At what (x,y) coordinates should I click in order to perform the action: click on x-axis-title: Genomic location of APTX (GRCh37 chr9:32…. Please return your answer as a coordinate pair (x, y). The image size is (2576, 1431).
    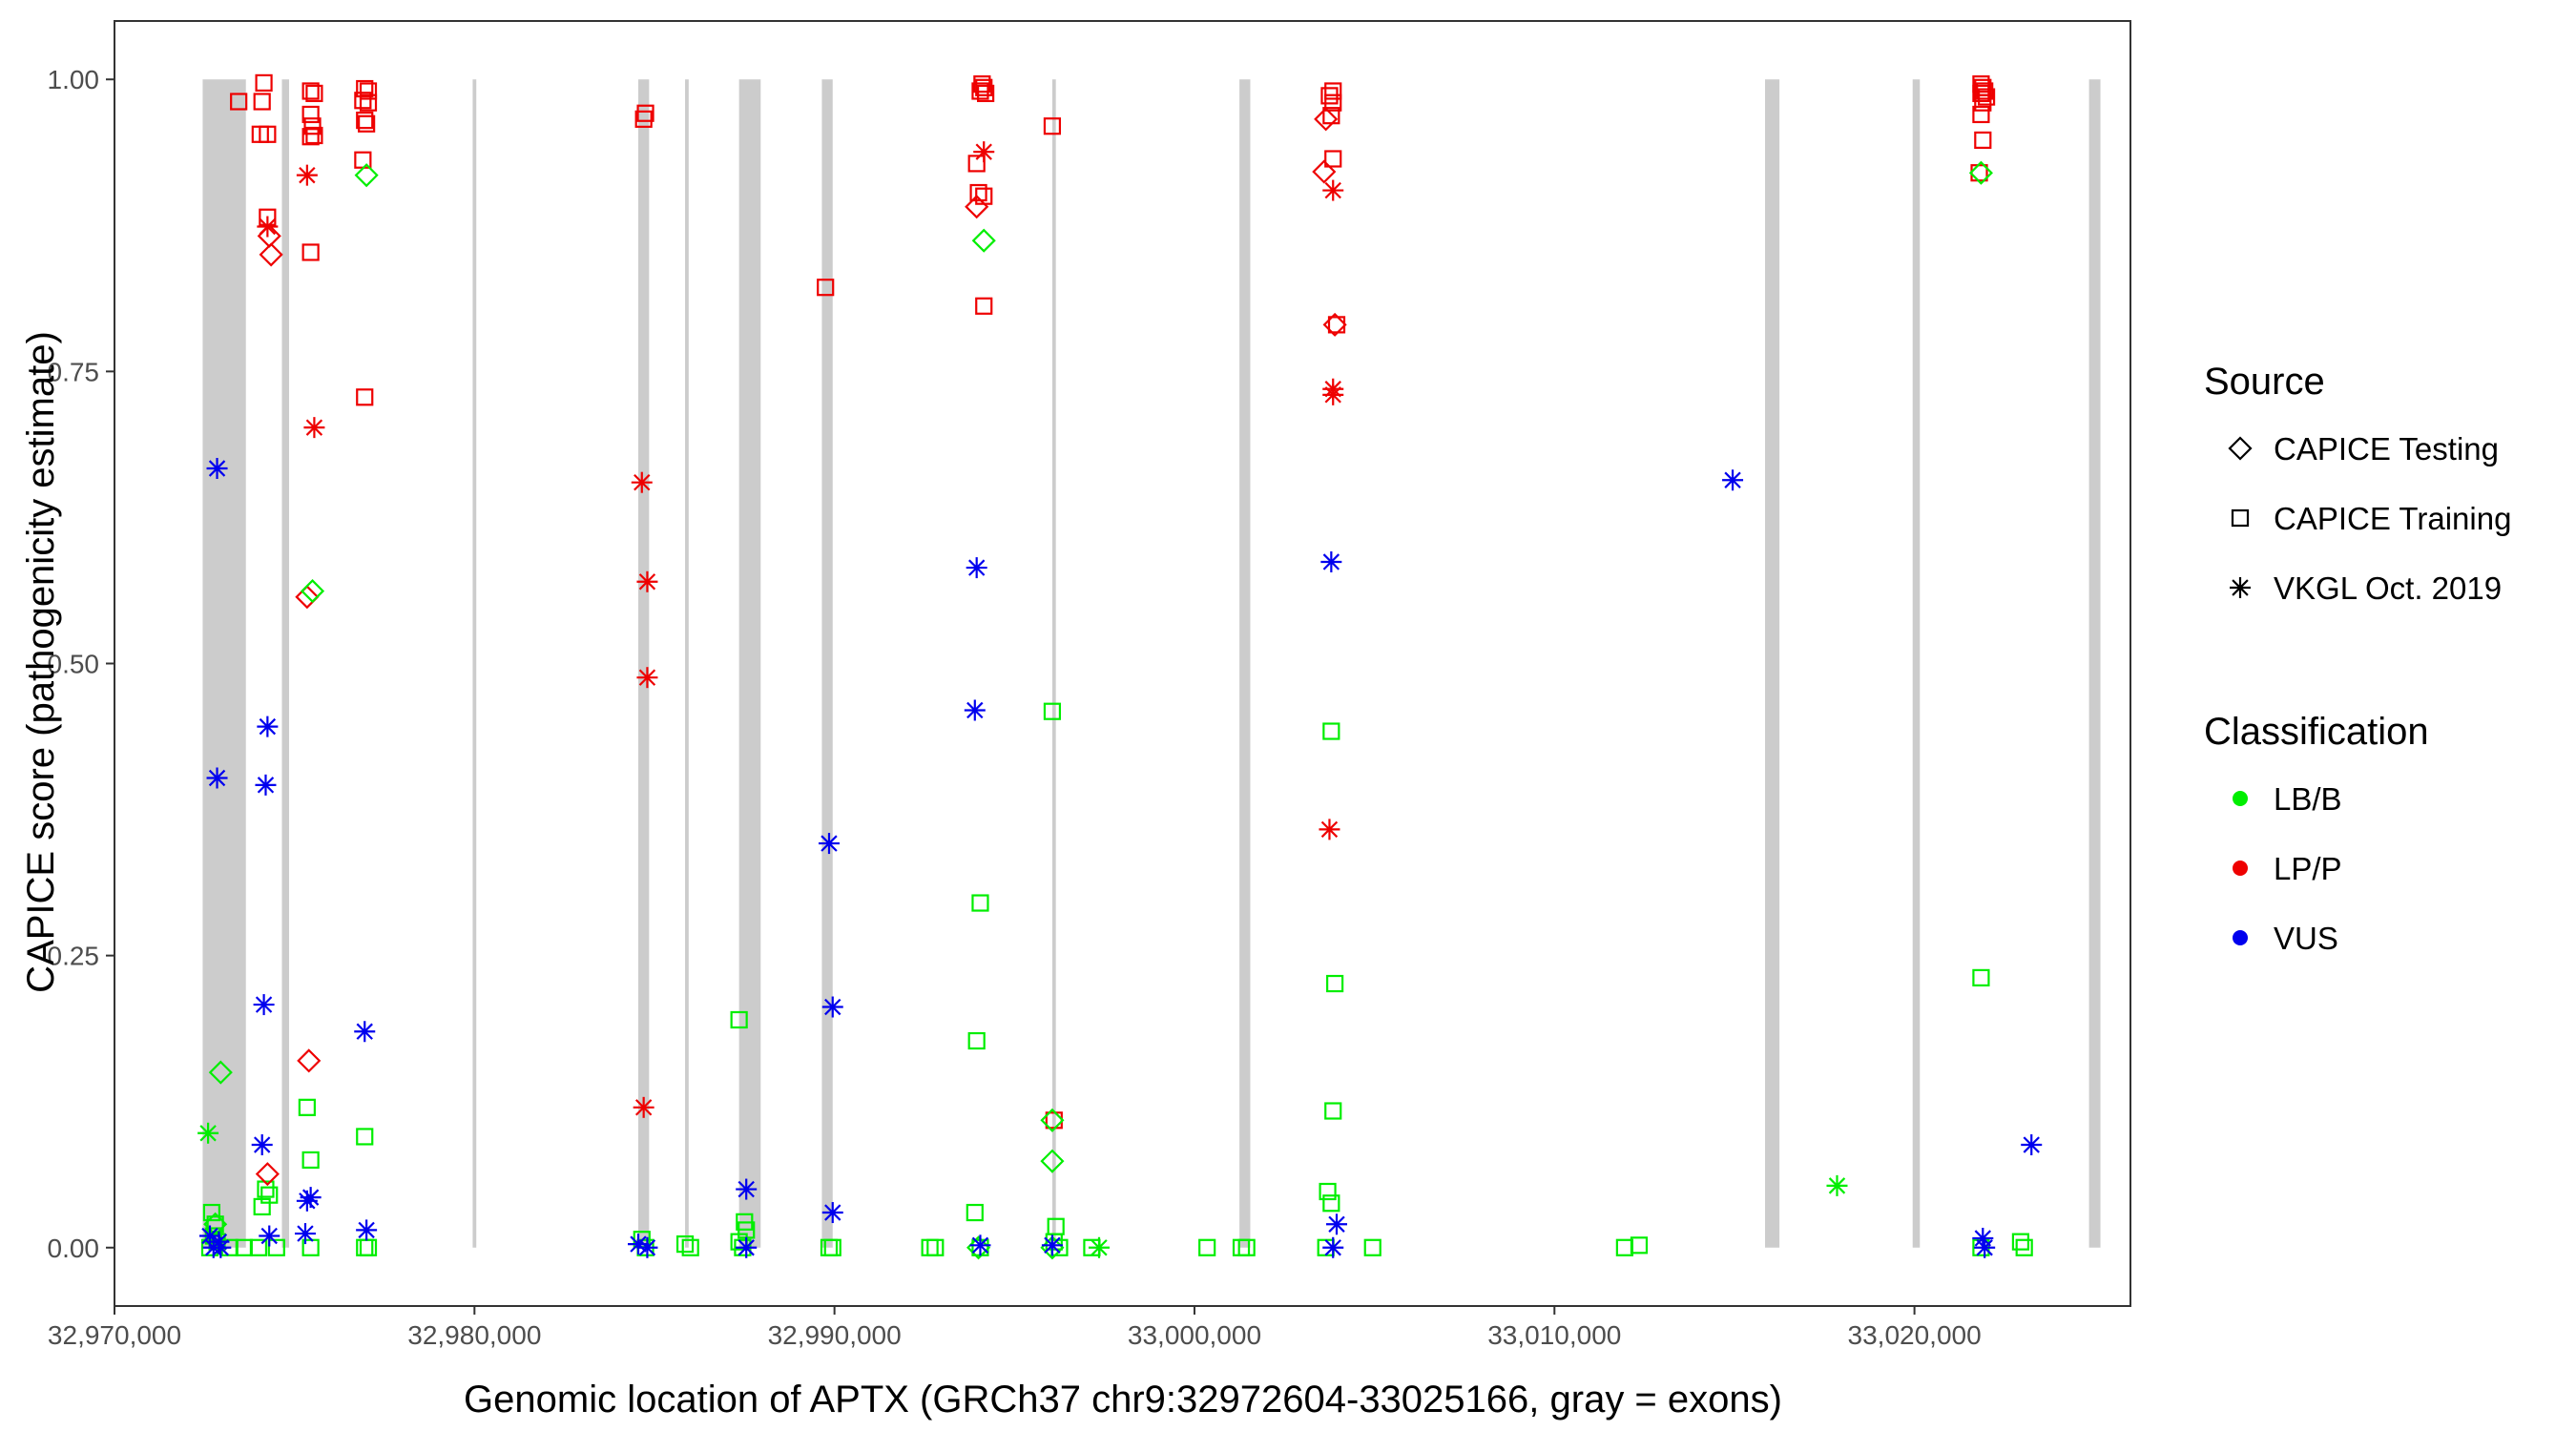
    Looking at the image, I should click on (1123, 1400).